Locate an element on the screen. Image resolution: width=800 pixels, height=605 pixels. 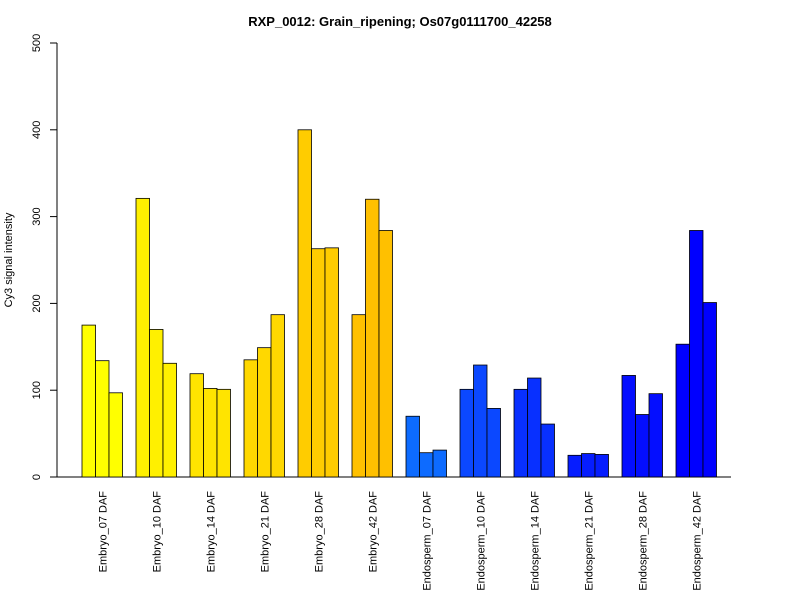
y-tick-label: 400 is located at coordinates (37, 130).